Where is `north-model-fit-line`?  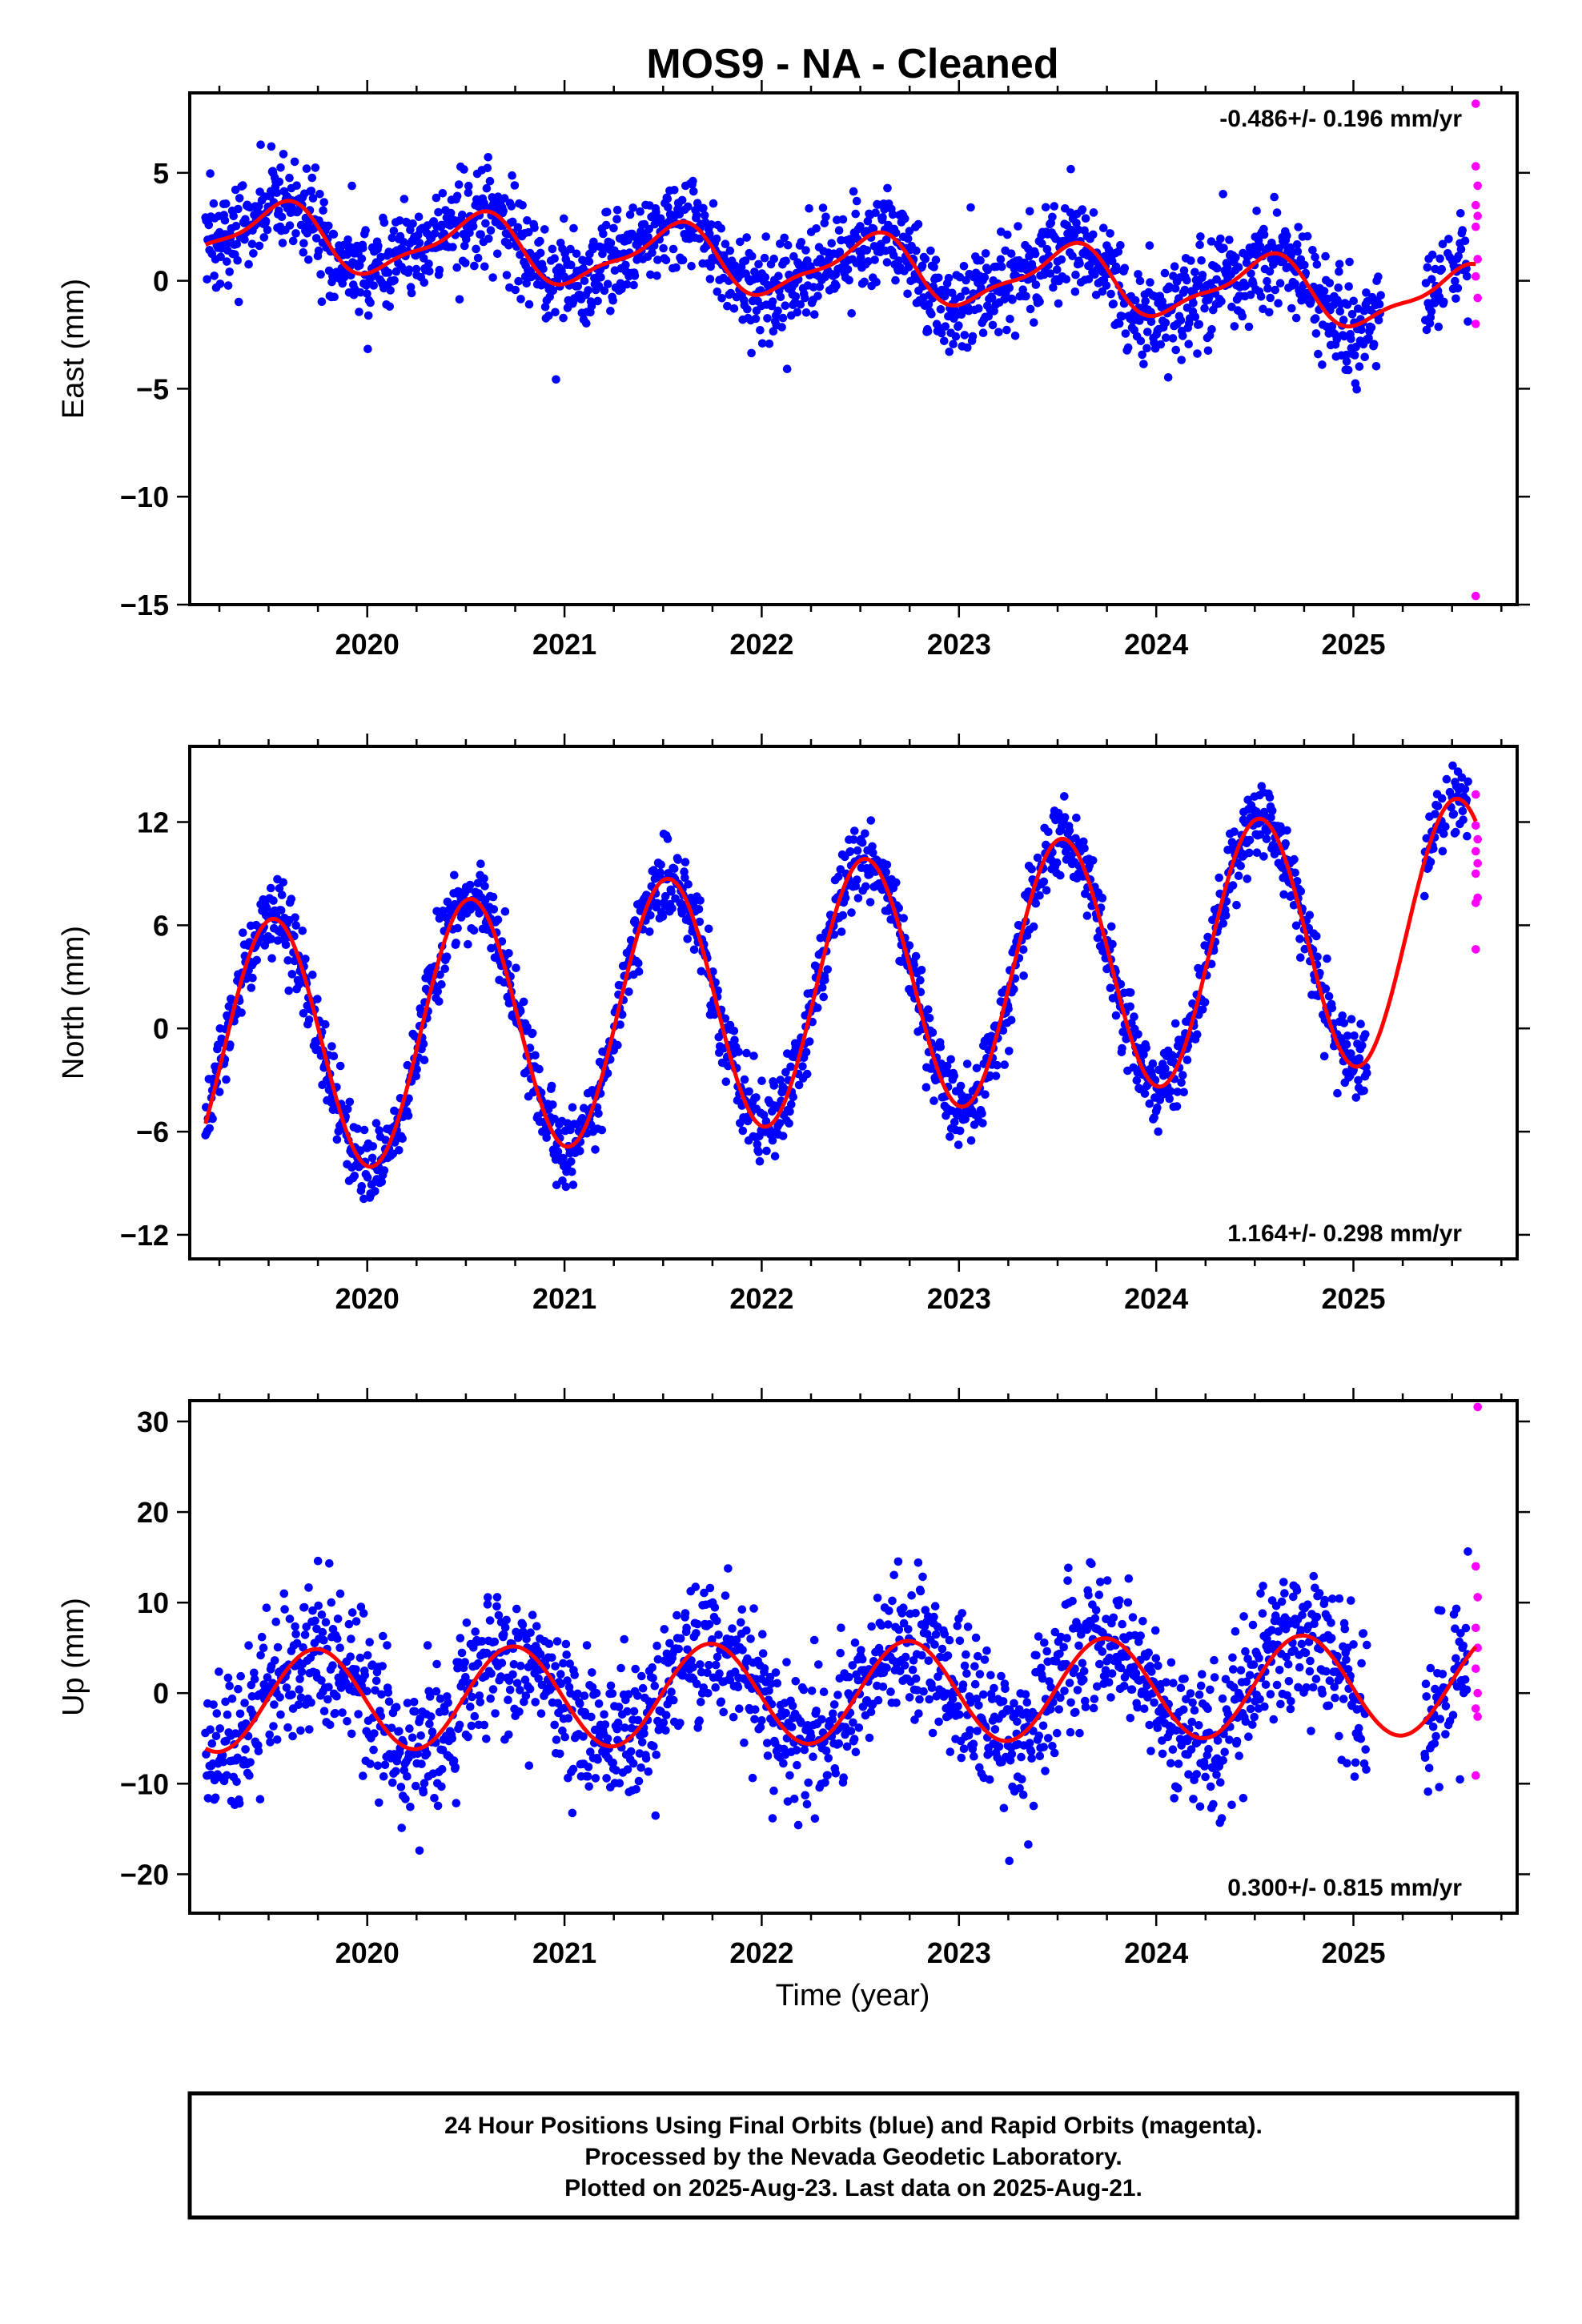 north-model-fit-line is located at coordinates (841, 982).